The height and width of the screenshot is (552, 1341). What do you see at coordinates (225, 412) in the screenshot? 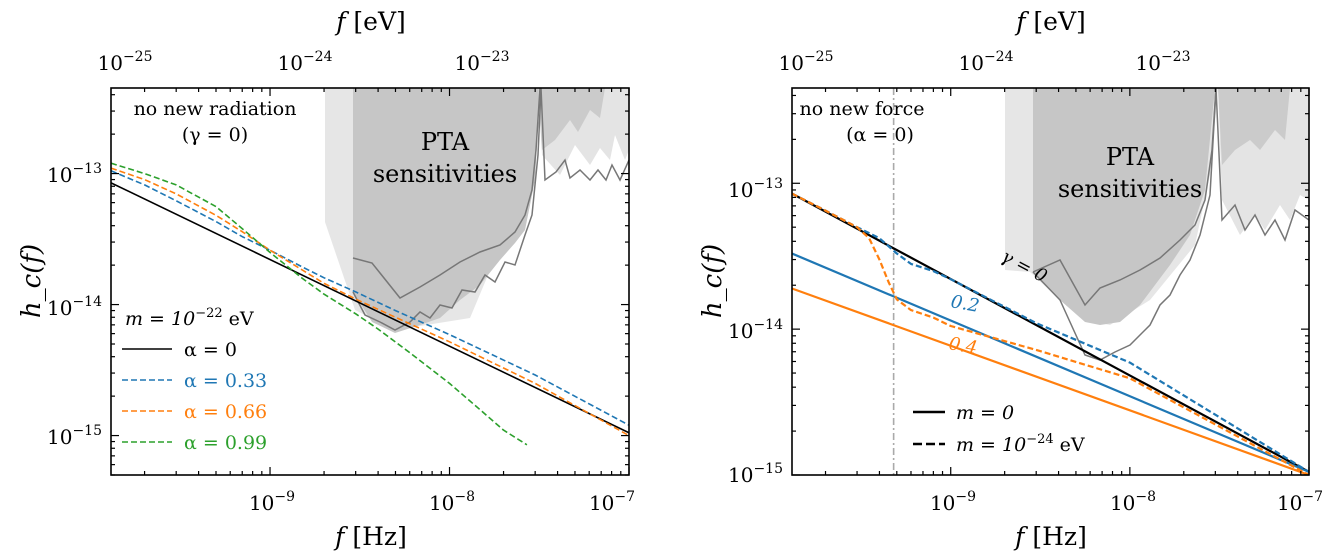
I see `legend-label-alpha066: α = 0.66` at bounding box center [225, 412].